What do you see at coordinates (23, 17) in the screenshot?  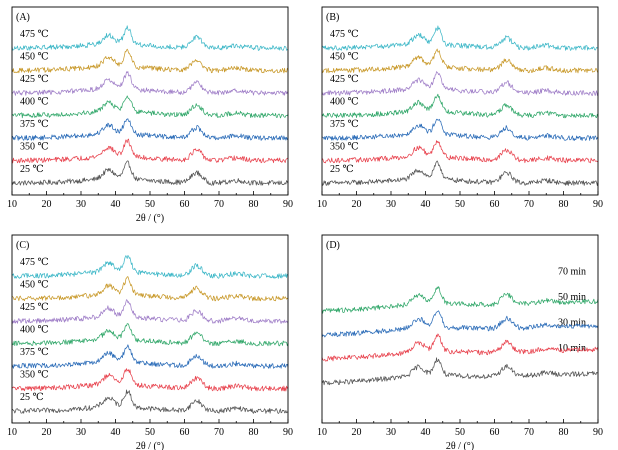 I see `panel-label: (A)` at bounding box center [23, 17].